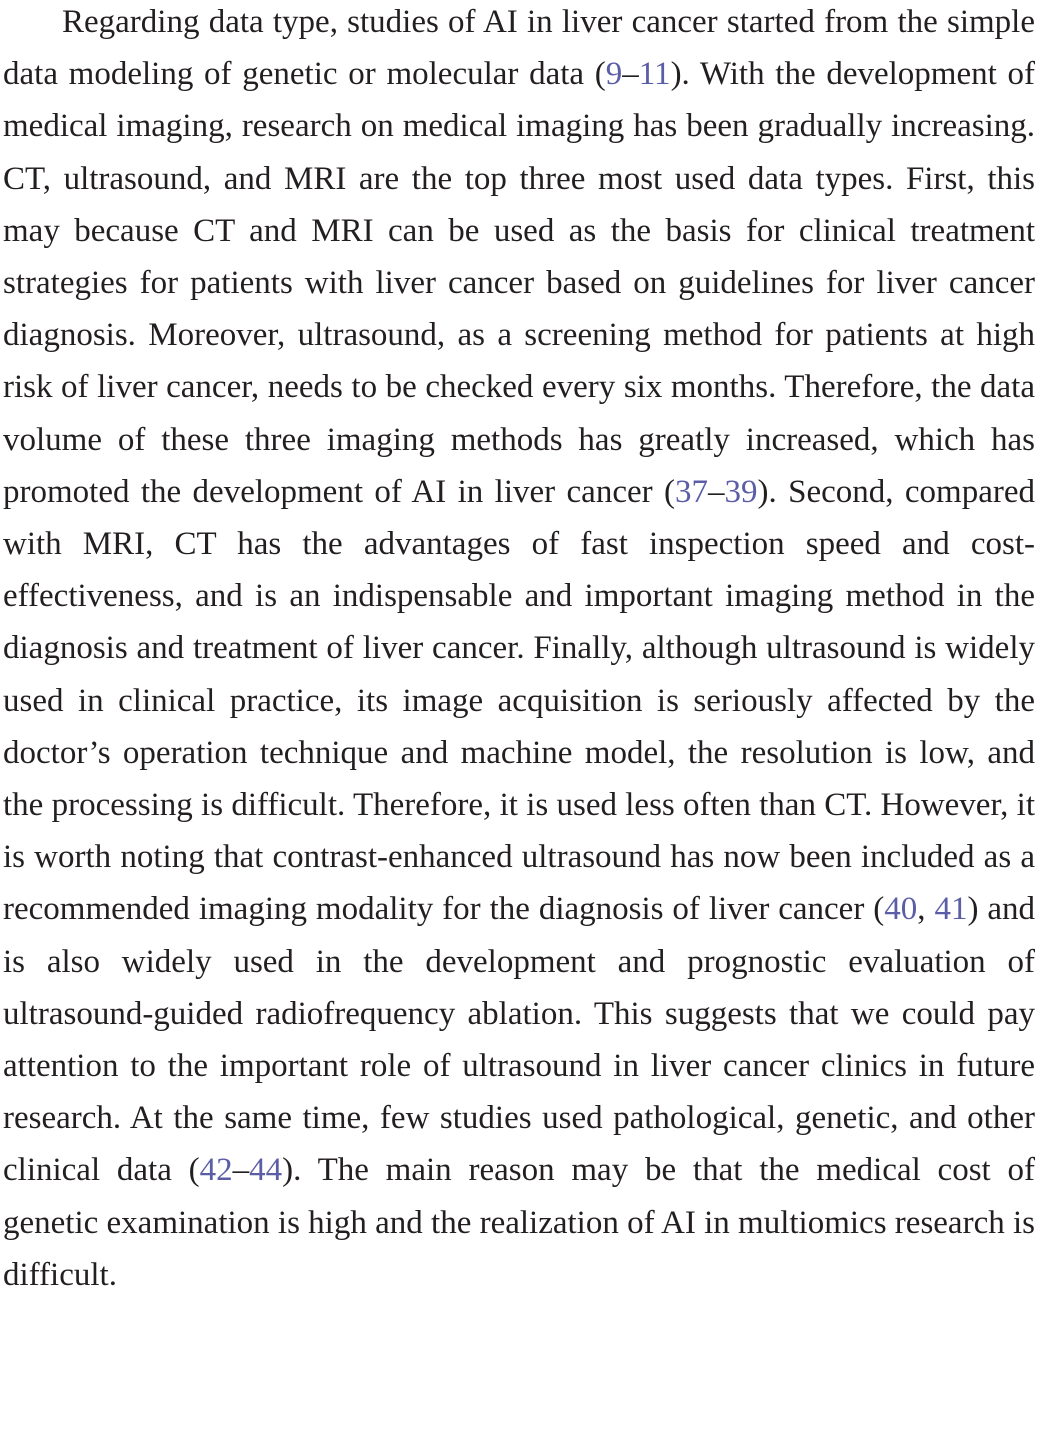 The height and width of the screenshot is (1455, 1048). I want to click on citation-link-37: 37, so click(691, 491).